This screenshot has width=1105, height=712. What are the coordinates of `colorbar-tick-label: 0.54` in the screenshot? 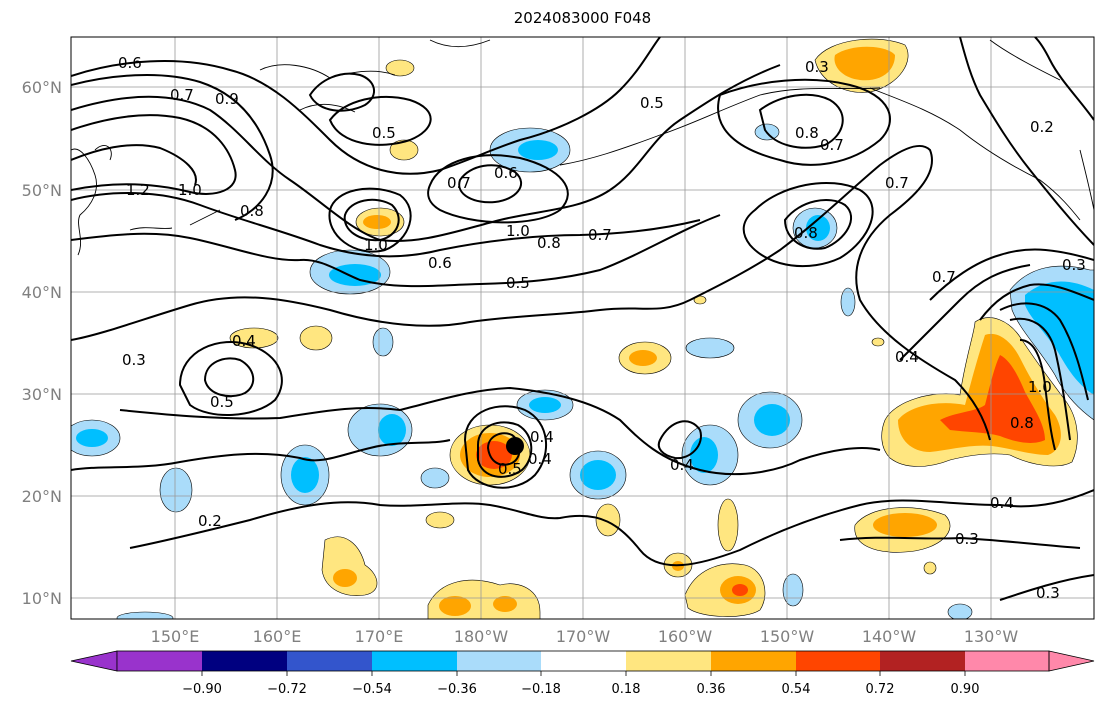 It's located at (796, 689).